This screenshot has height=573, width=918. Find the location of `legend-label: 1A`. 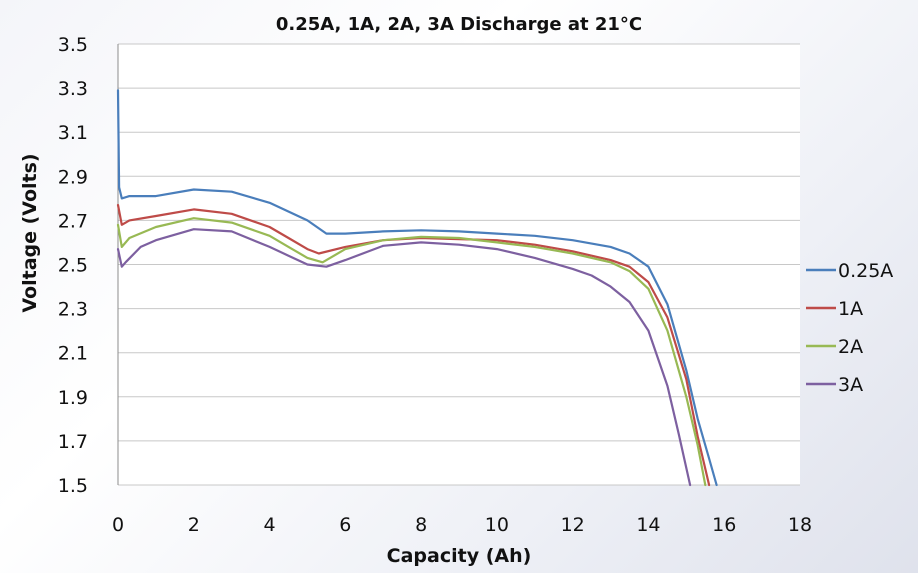

legend-label: 1A is located at coordinates (850, 309).